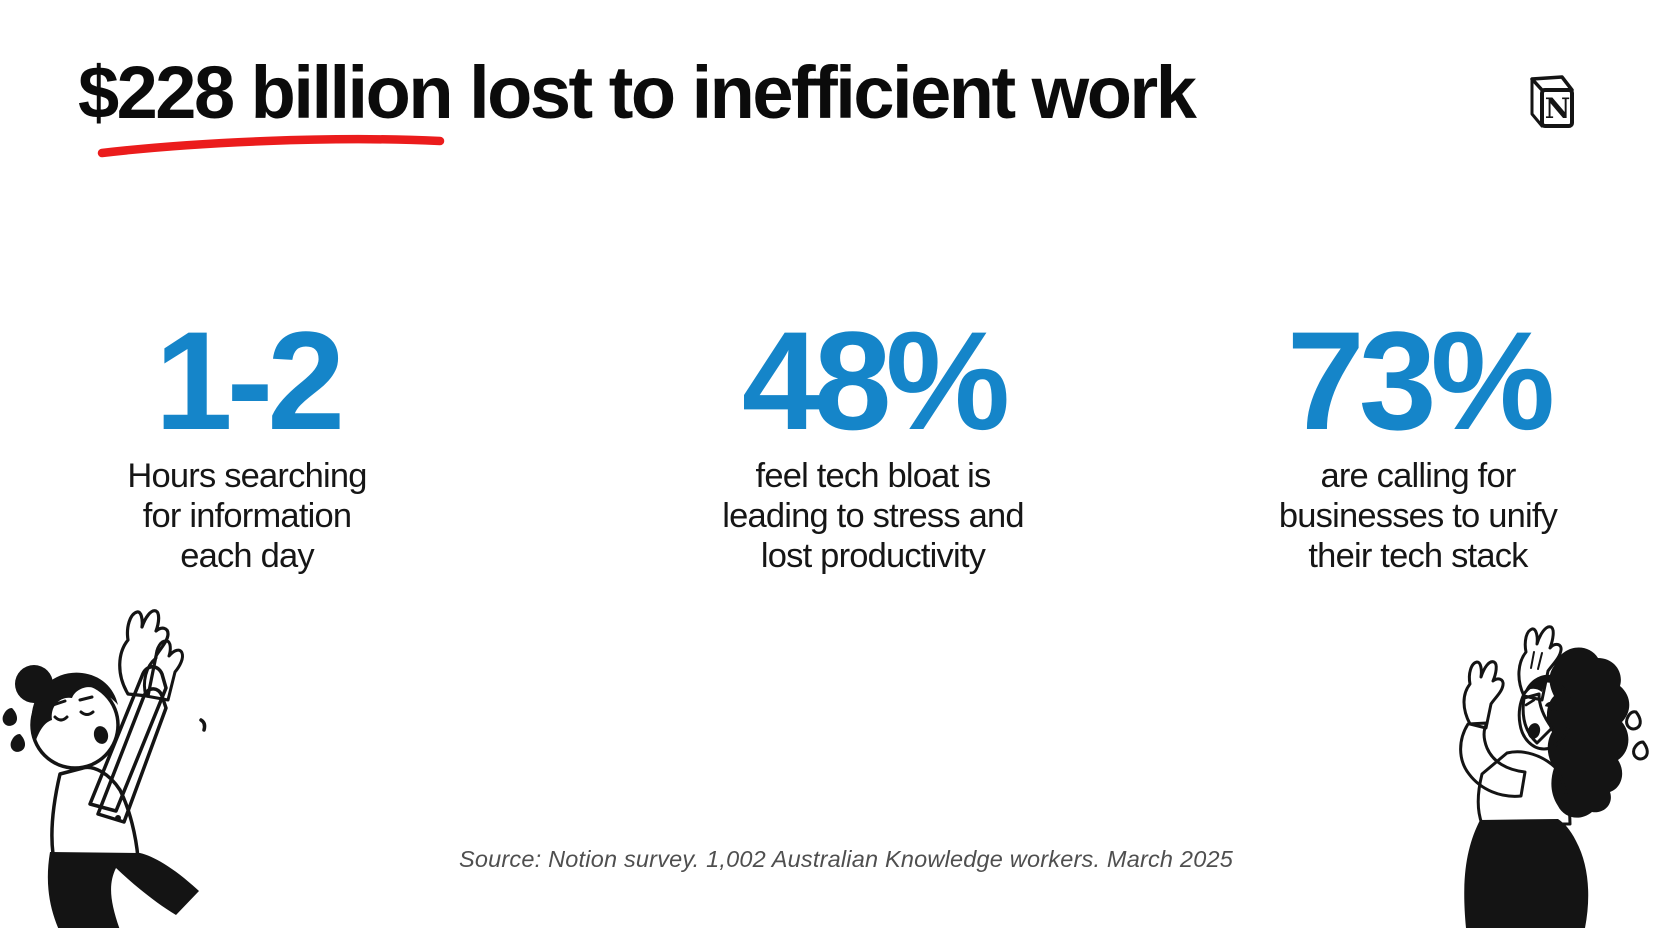 The image size is (1656, 928). What do you see at coordinates (249, 380) in the screenshot?
I see `stat-hours-value: 1-2` at bounding box center [249, 380].